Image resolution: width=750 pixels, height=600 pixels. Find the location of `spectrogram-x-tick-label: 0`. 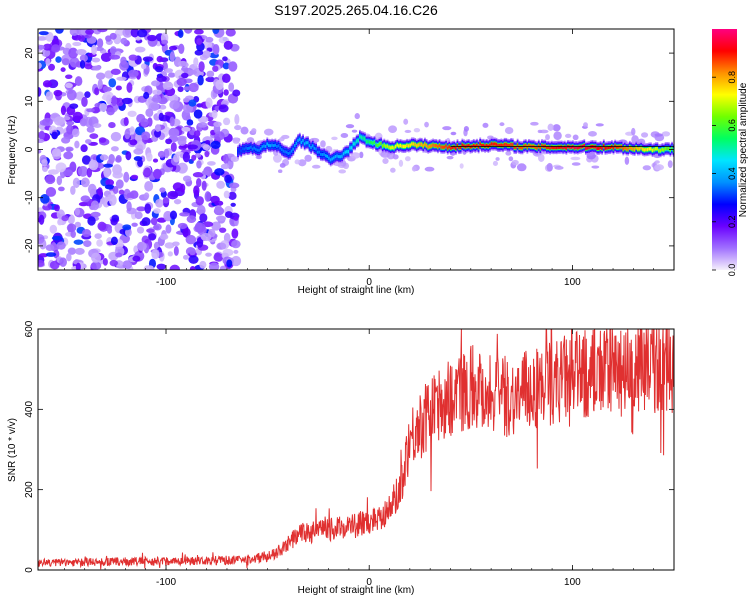

spectrogram-x-tick-label: 0 is located at coordinates (369, 282).